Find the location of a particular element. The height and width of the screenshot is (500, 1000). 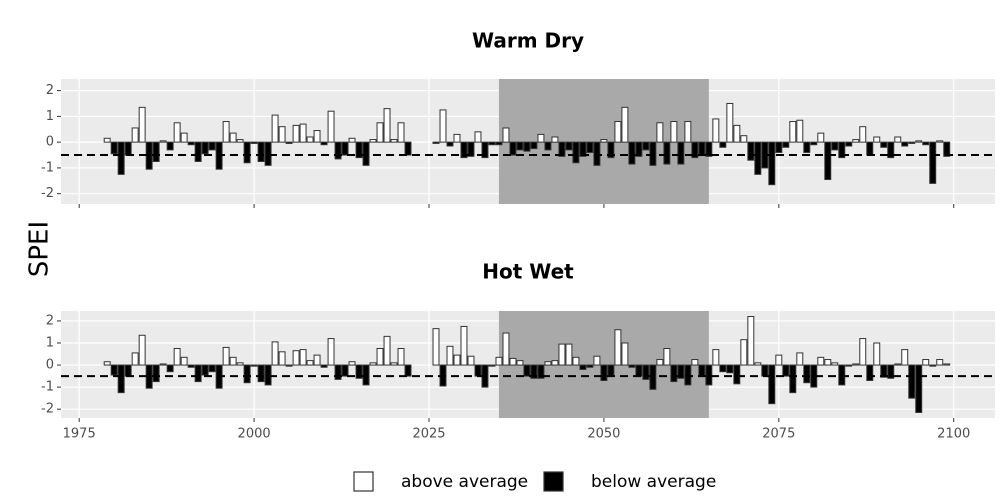

panel-title: Warm Dry is located at coordinates (528, 41).